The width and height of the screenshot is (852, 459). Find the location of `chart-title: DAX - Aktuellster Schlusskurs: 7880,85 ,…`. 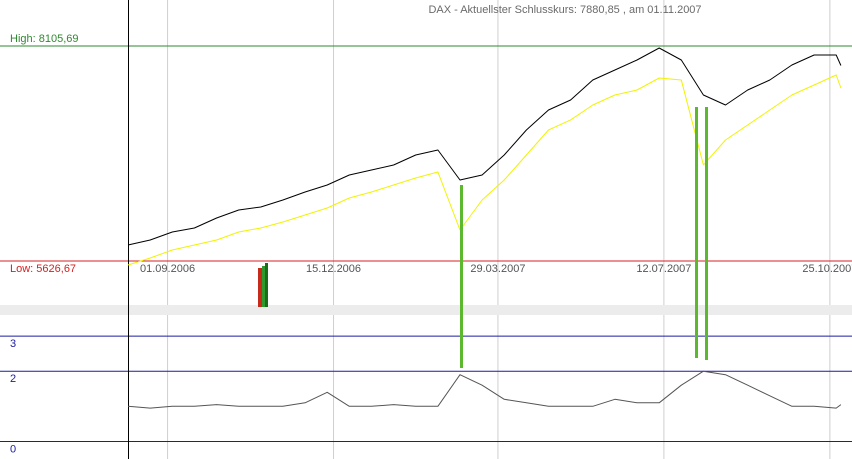

chart-title: DAX - Aktuellster Schlusskurs: 7880,85 ,… is located at coordinates (564, 10).